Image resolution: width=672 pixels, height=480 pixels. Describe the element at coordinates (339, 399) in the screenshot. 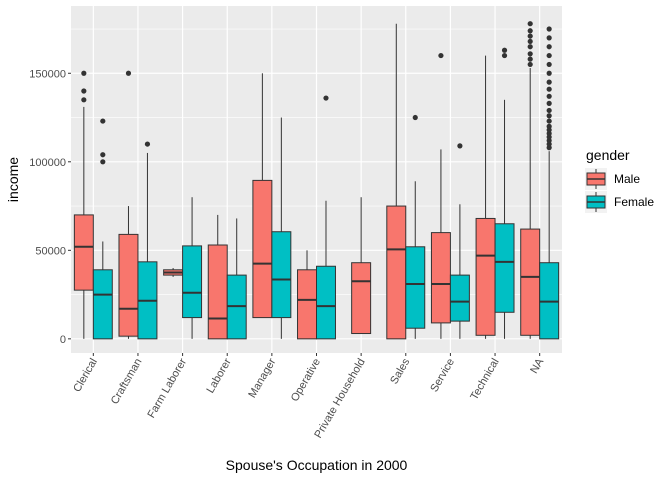

I see `x-tick-label: Private Household` at that location.